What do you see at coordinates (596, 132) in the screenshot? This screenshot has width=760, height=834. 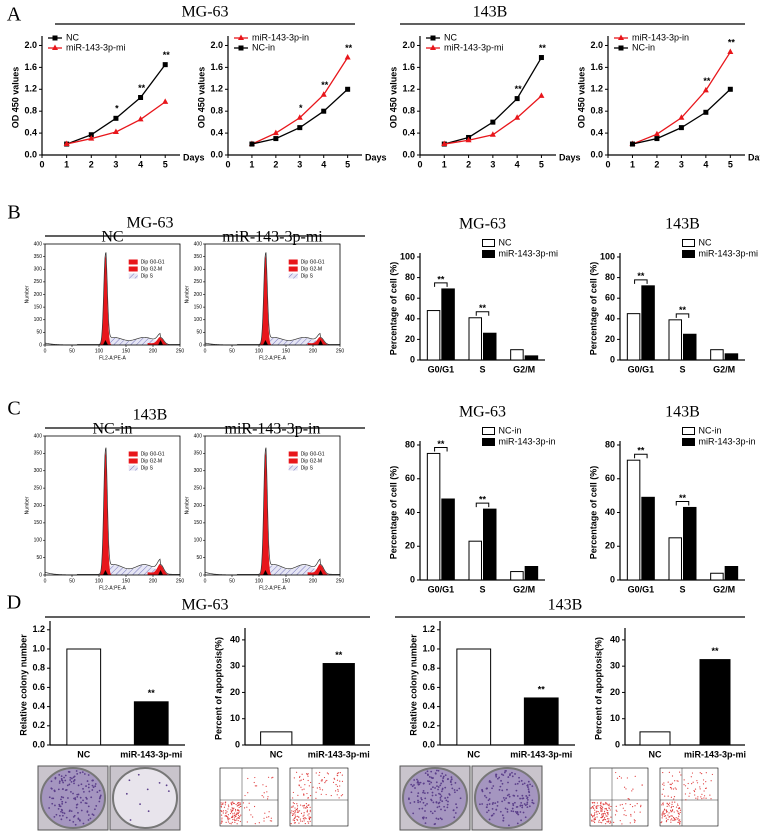 I see `y-tick-label: 0.4` at bounding box center [596, 132].